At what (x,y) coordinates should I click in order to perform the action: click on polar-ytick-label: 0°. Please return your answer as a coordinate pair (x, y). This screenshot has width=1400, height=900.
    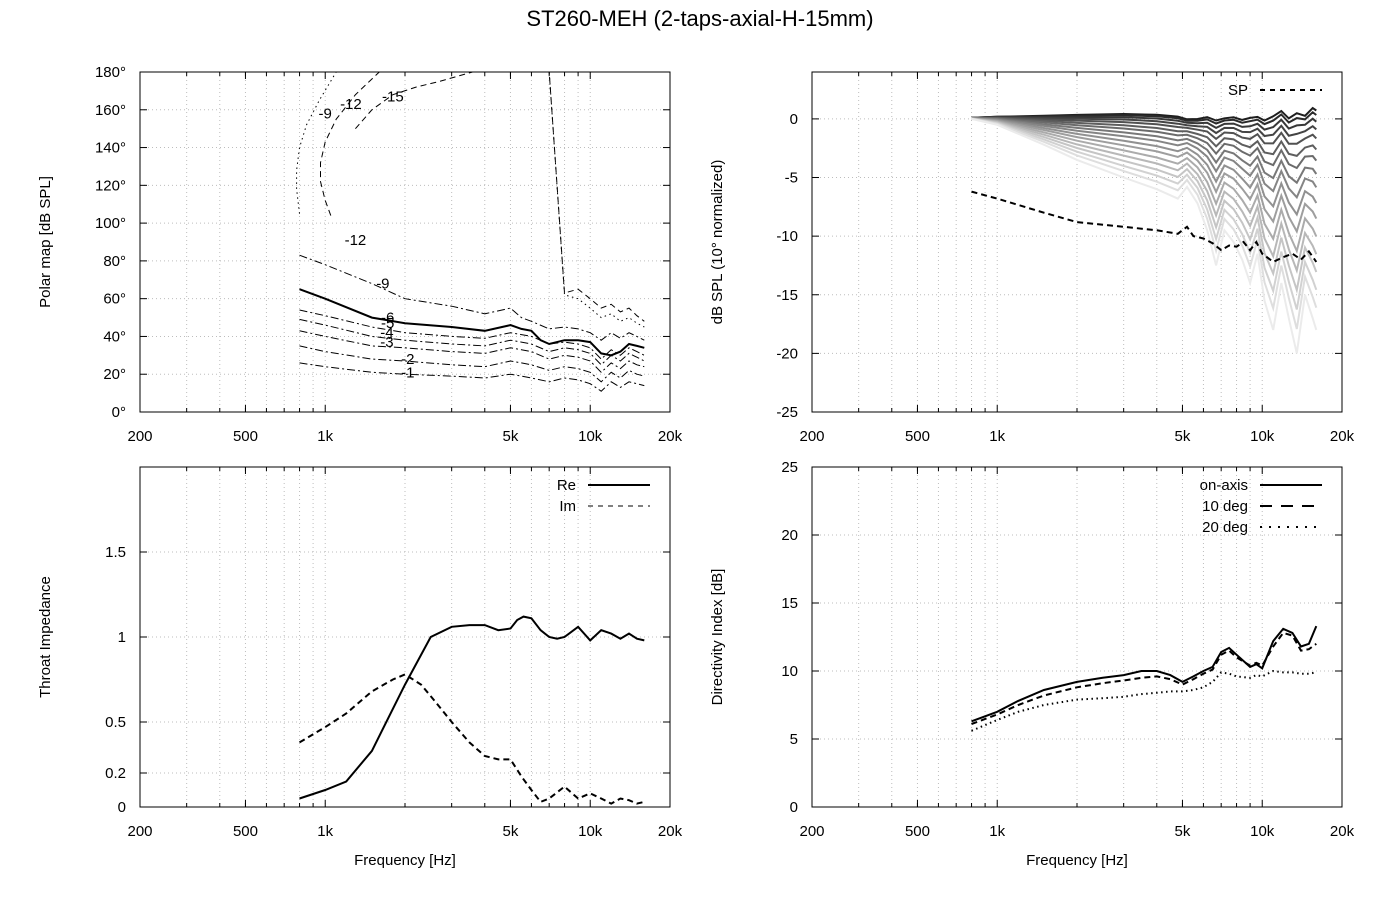
    Looking at the image, I should click on (119, 412).